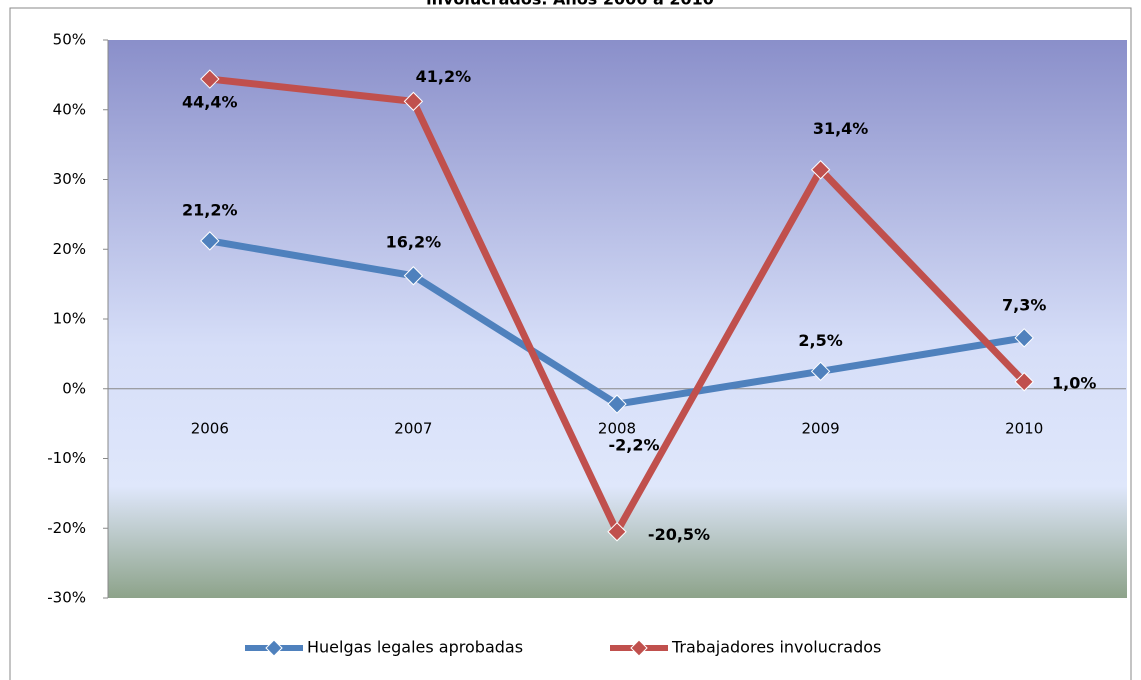 The image size is (1141, 680). What do you see at coordinates (570, 4) in the screenshot?
I see `chart-title: involucrados. Años 2006 a 2010` at bounding box center [570, 4].